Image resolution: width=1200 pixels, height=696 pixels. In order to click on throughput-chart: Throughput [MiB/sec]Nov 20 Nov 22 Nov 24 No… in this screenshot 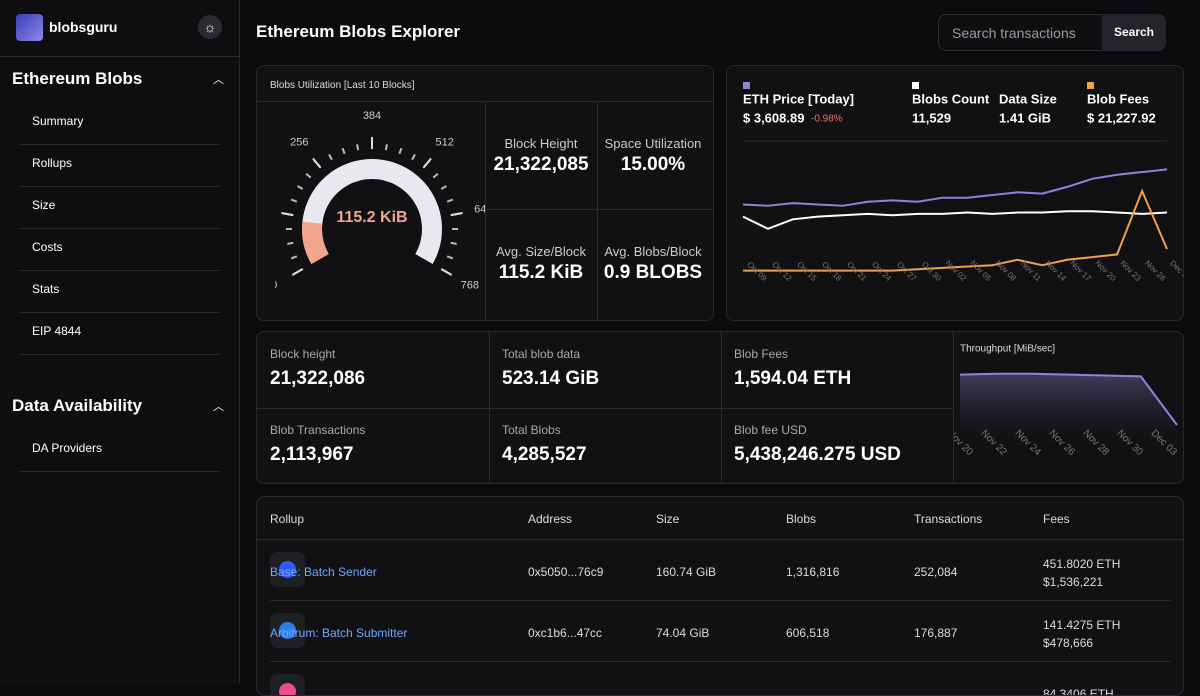, I will do `click(1066, 401)`.